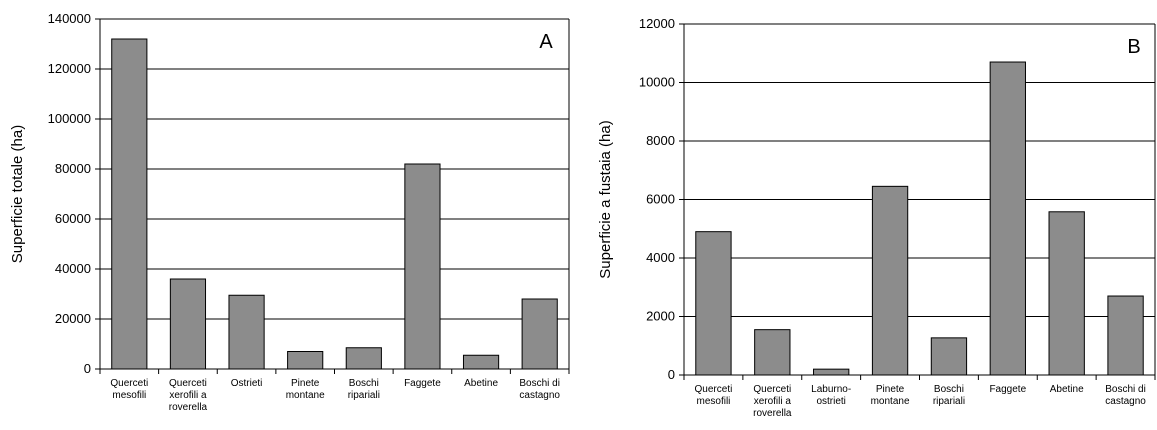 The height and width of the screenshot is (430, 1157). I want to click on y-axis-title: Superficie a fustaia (ha), so click(605, 199).